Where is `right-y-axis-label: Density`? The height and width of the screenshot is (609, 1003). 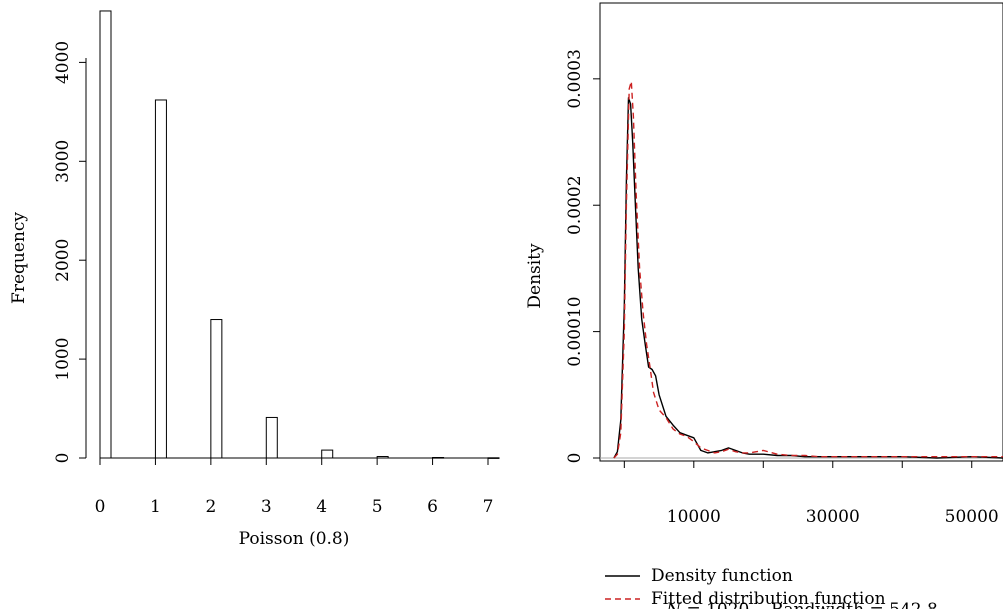 right-y-axis-label: Density is located at coordinates (535, 276).